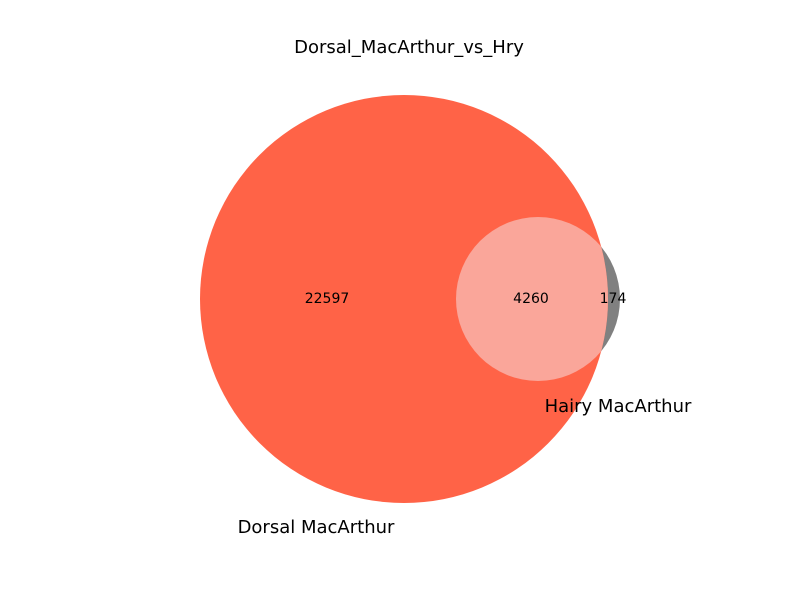 The image size is (800, 600). I want to click on hairy-macarthur-label: Hairy MacArthur, so click(618, 406).